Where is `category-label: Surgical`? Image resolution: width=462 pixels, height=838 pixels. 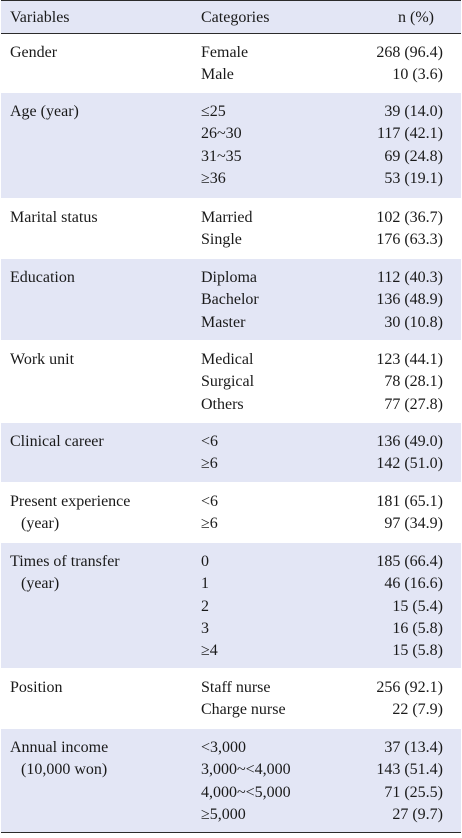 category-label: Surgical is located at coordinates (228, 382).